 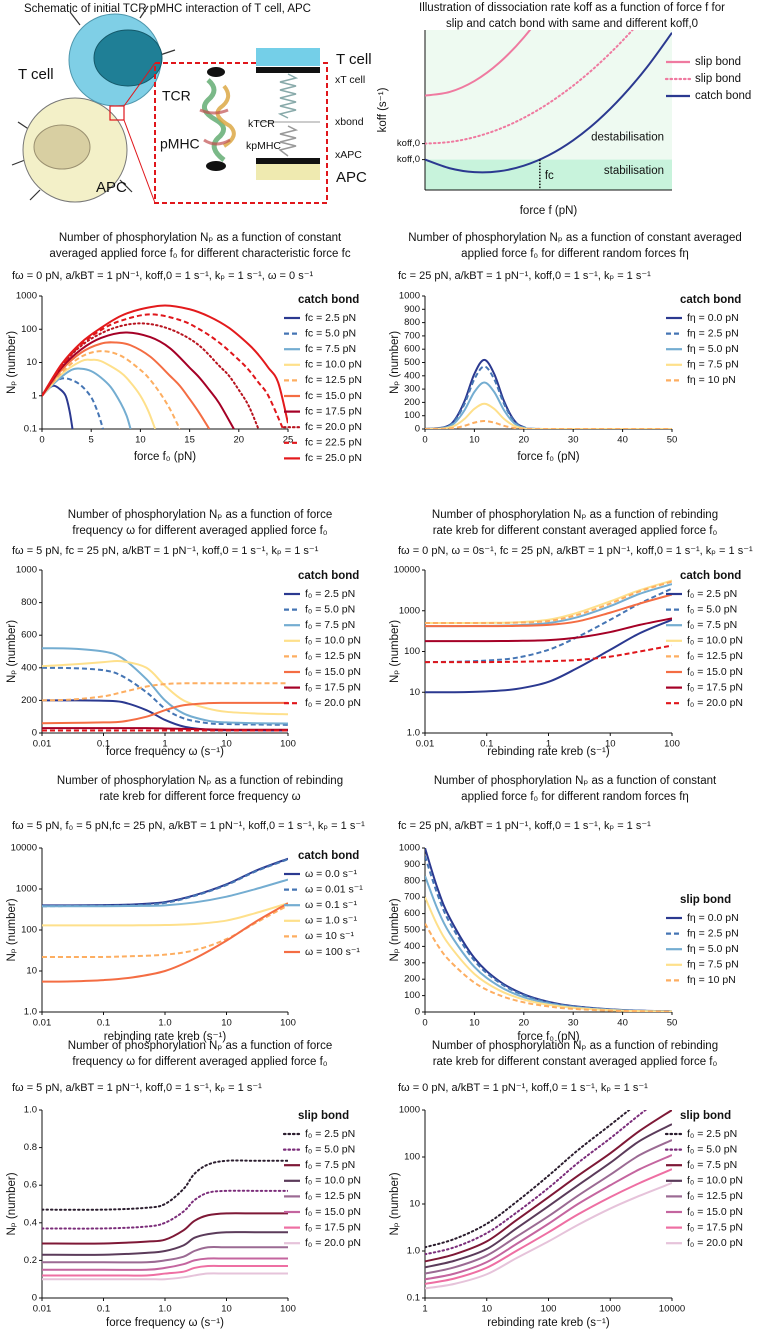 I want to click on x-tick-label: 50, so click(x=672, y=440).